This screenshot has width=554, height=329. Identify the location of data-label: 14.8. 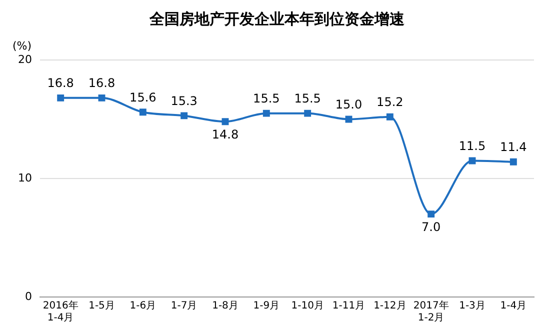
(225, 135).